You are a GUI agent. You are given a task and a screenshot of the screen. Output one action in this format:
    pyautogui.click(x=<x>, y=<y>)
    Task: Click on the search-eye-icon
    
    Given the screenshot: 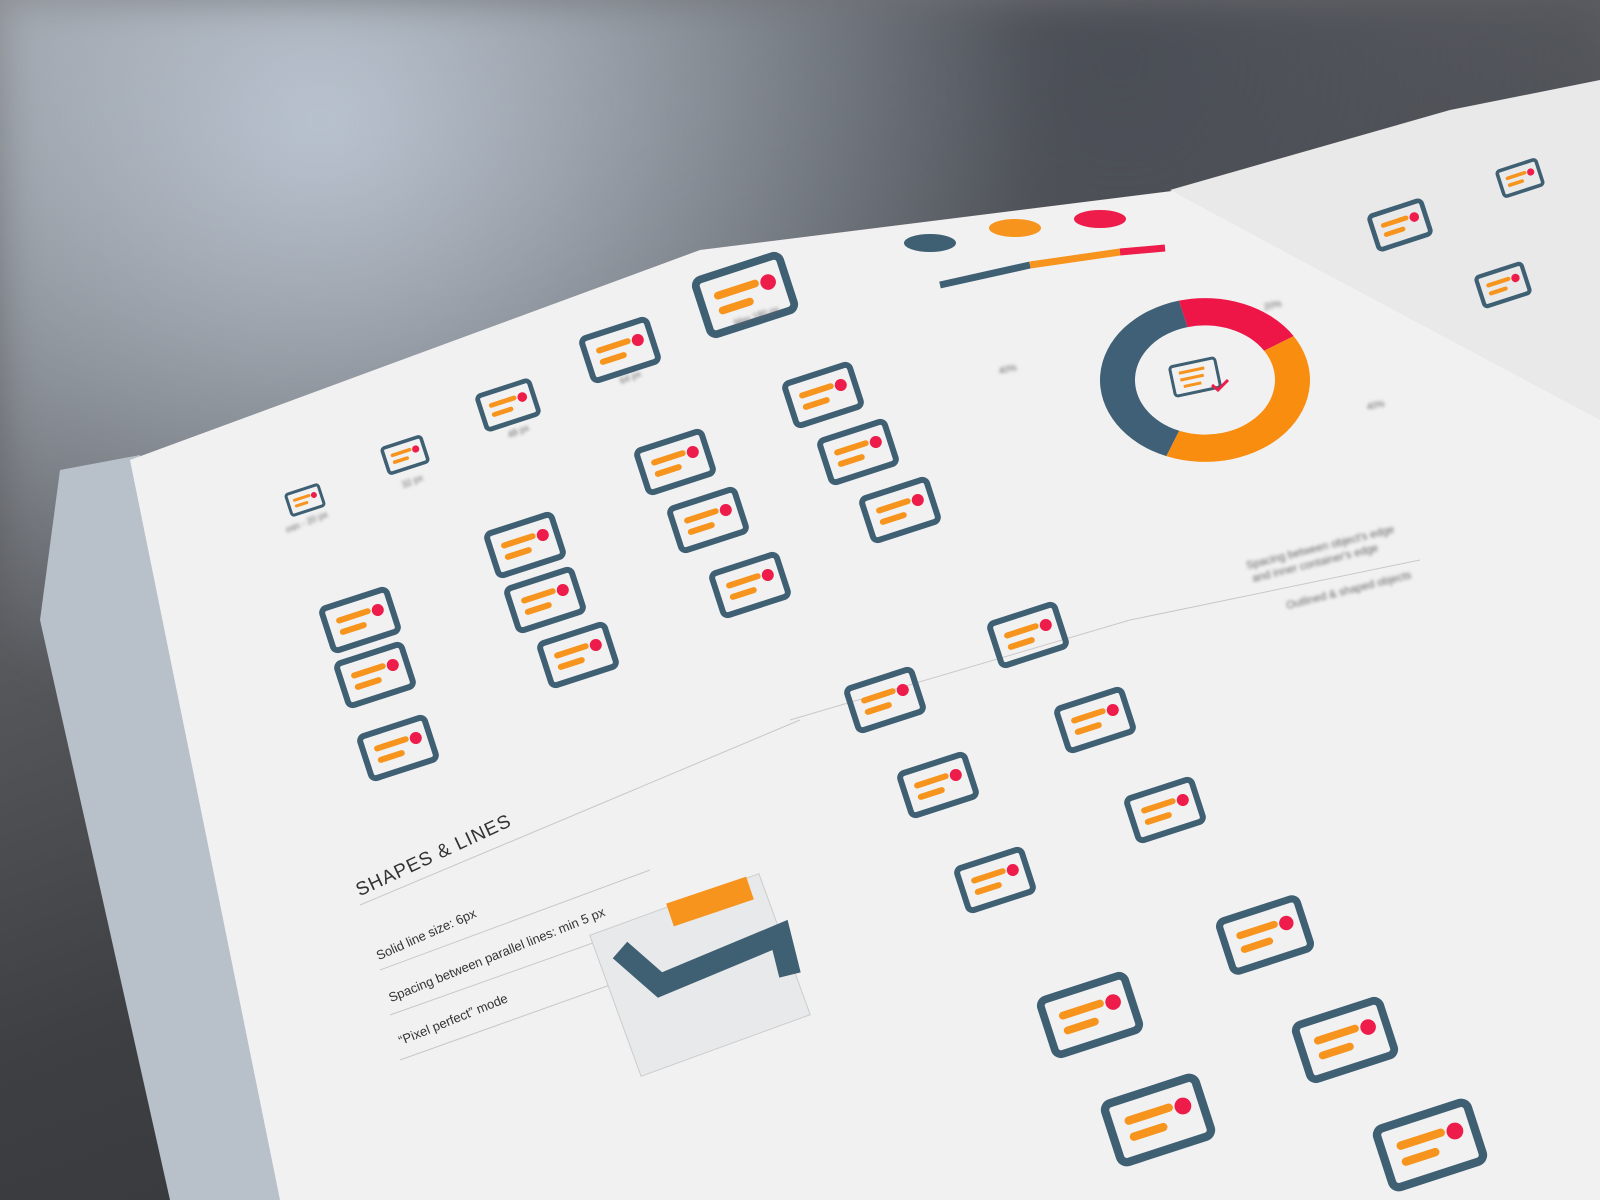 What is the action you would take?
    pyautogui.click(x=823, y=395)
    